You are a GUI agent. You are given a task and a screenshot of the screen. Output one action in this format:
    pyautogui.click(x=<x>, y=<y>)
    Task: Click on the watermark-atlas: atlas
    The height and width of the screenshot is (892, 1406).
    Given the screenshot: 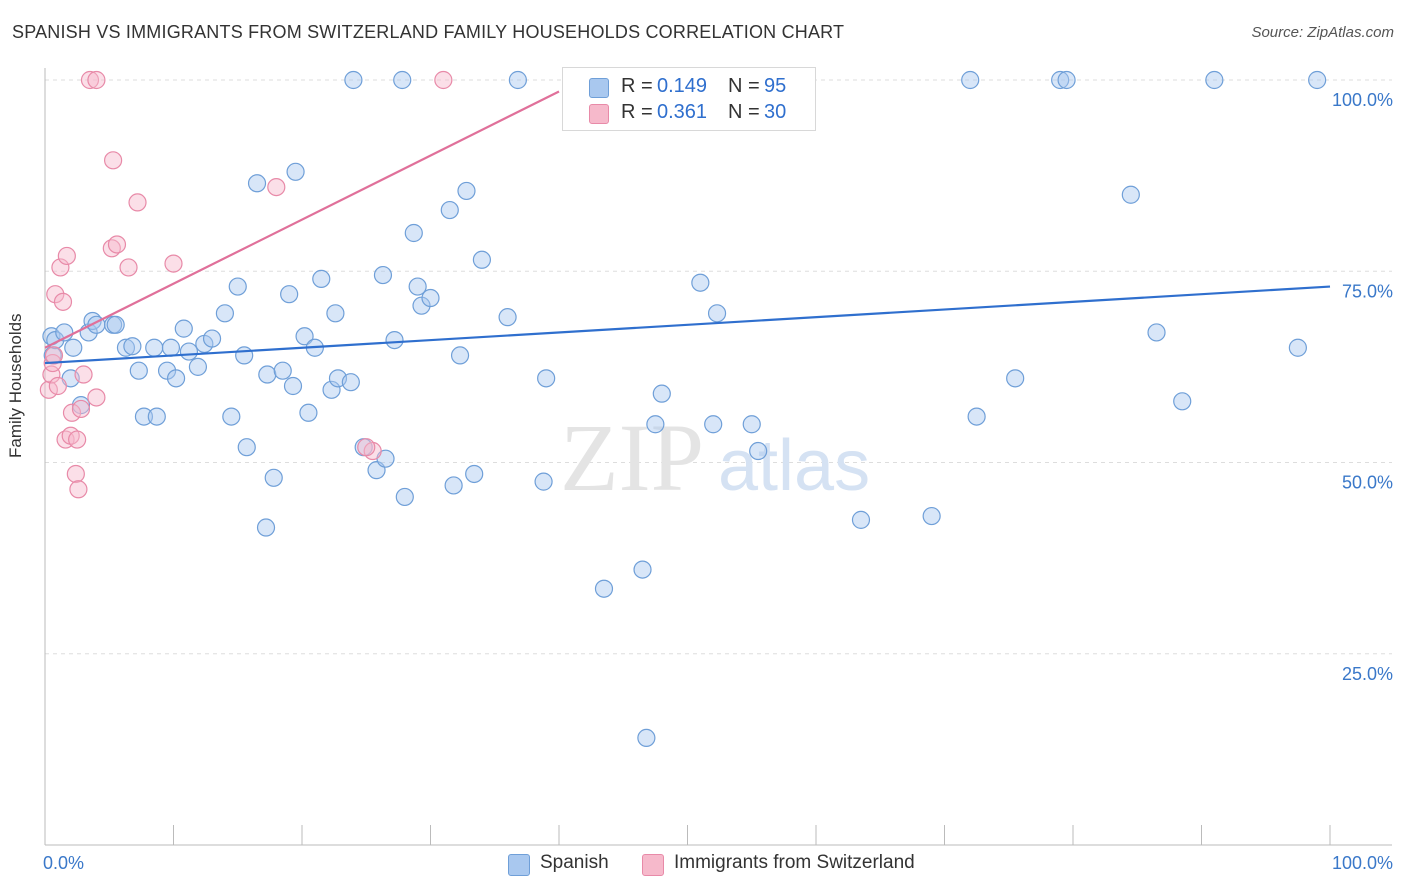 What is the action you would take?
    pyautogui.click(x=794, y=466)
    